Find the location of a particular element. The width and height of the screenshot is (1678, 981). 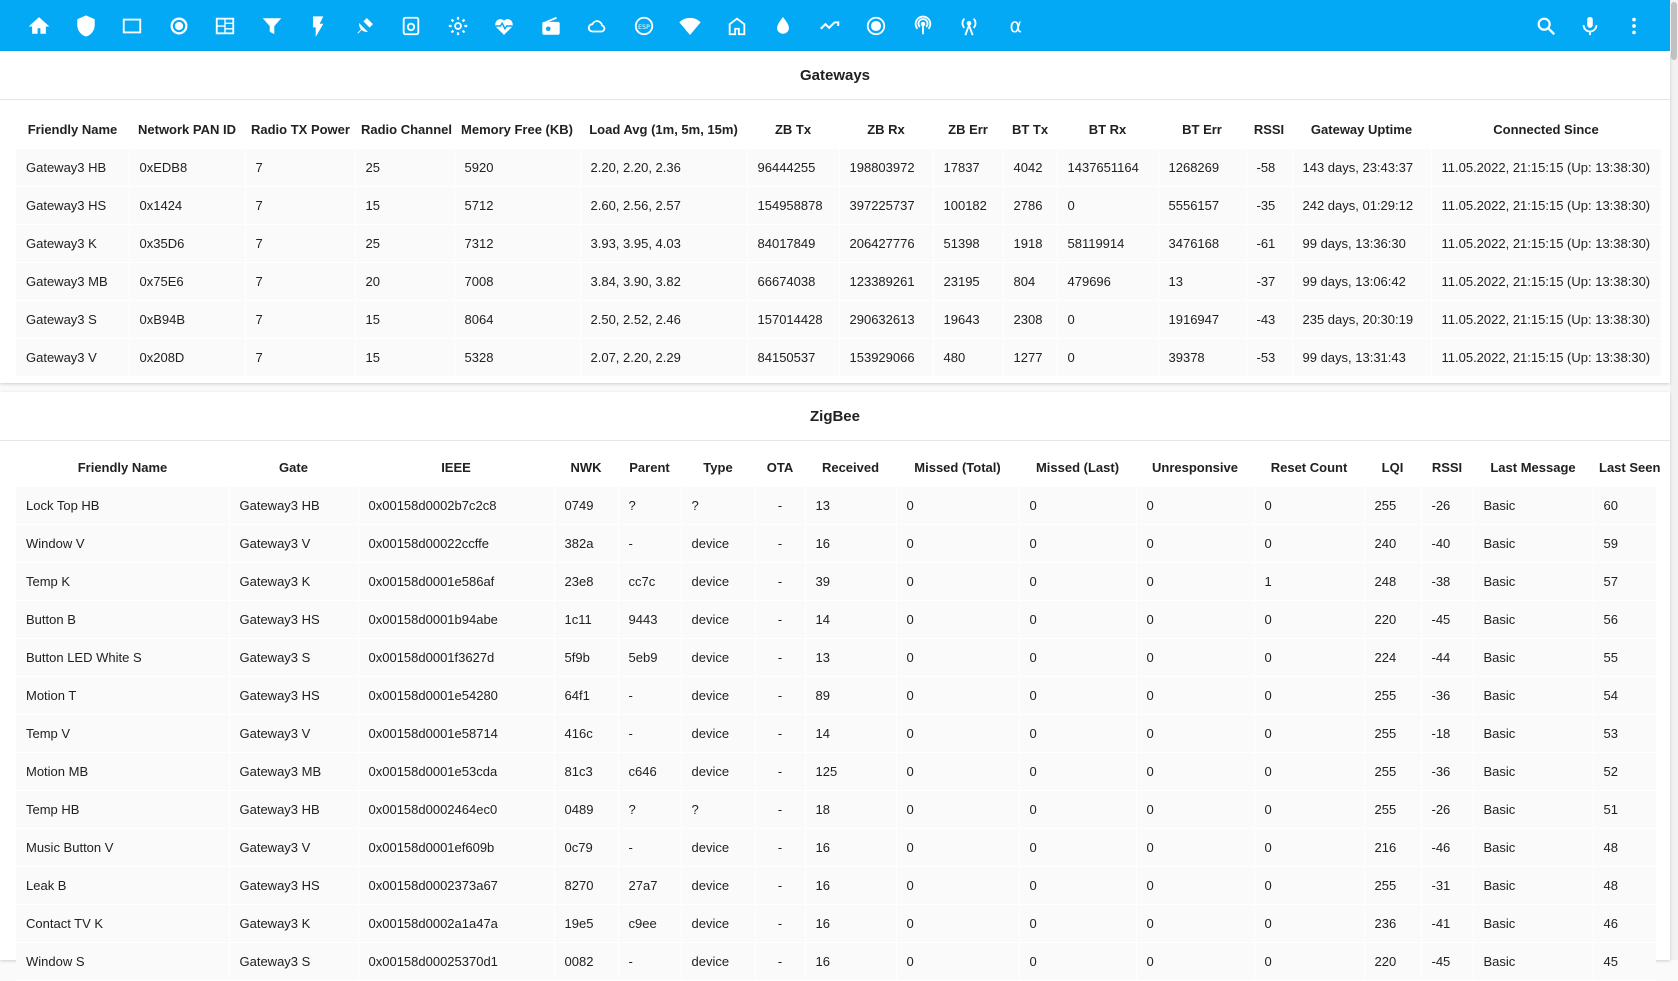

zigbee-column-header: Received is located at coordinates (850, 467).